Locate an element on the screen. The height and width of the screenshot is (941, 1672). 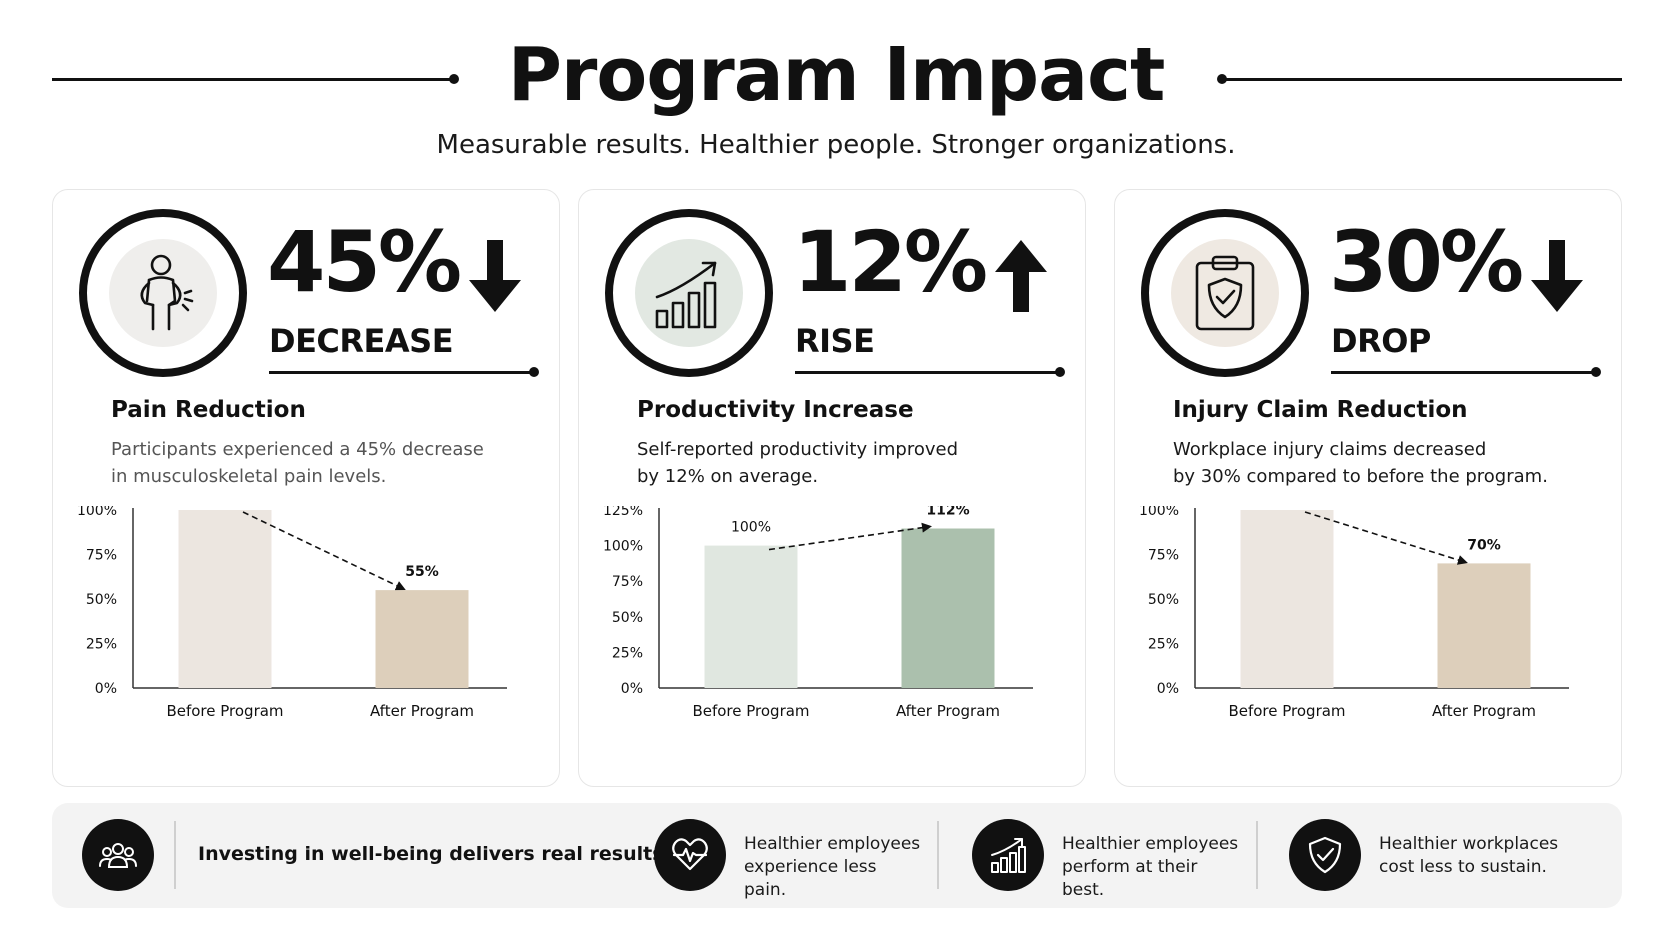
card-description-line: by 12% on average. is located at coordinates (728, 476).